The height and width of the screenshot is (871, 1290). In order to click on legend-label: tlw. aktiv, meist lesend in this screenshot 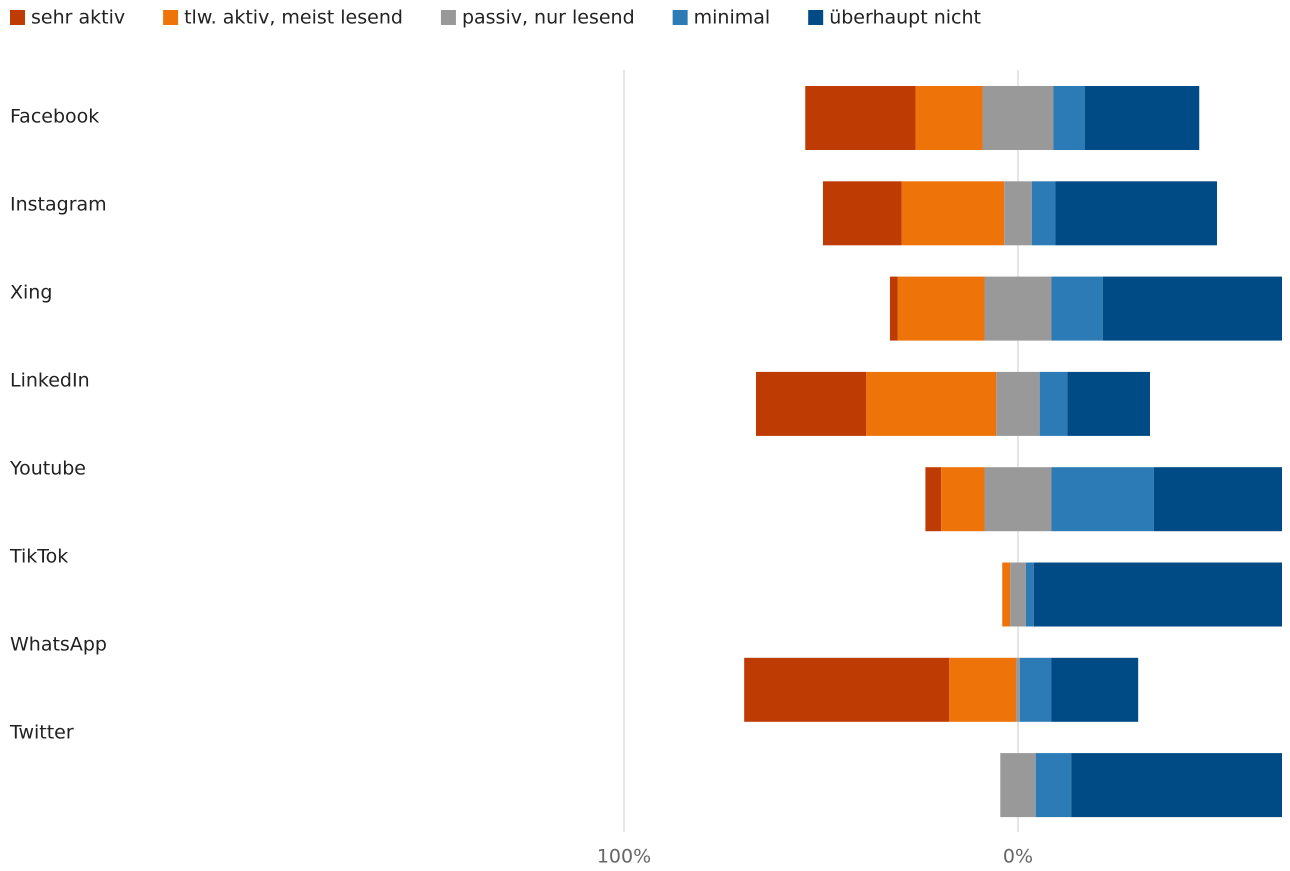, I will do `click(293, 18)`.